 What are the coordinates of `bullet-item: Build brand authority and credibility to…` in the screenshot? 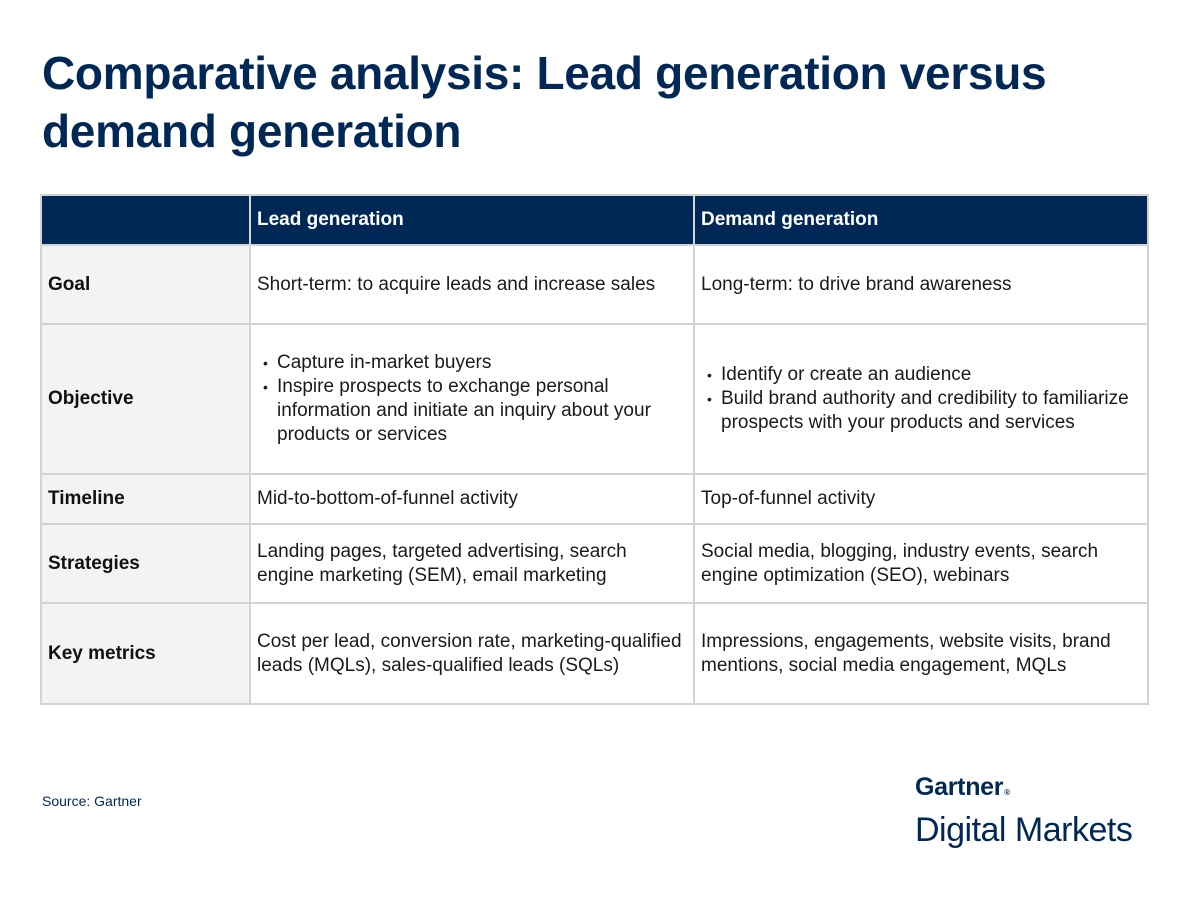 It's located at (924, 411).